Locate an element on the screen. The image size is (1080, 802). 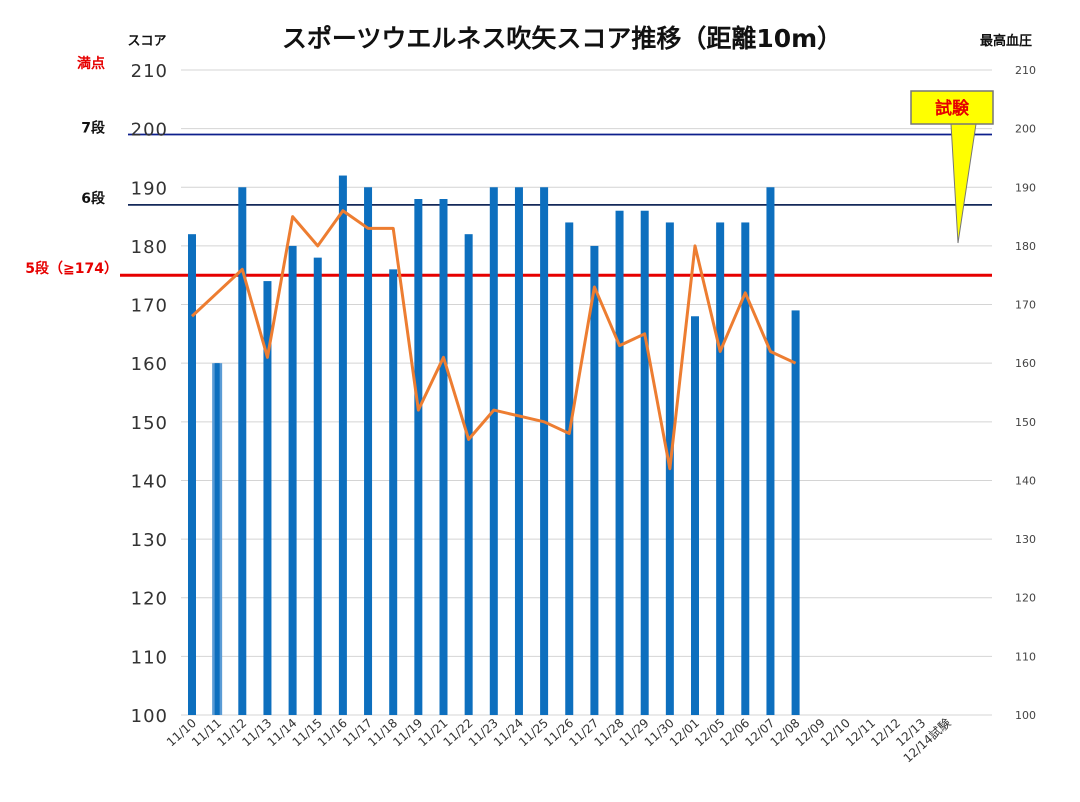
reference-label: 7段 is located at coordinates (93, 128).